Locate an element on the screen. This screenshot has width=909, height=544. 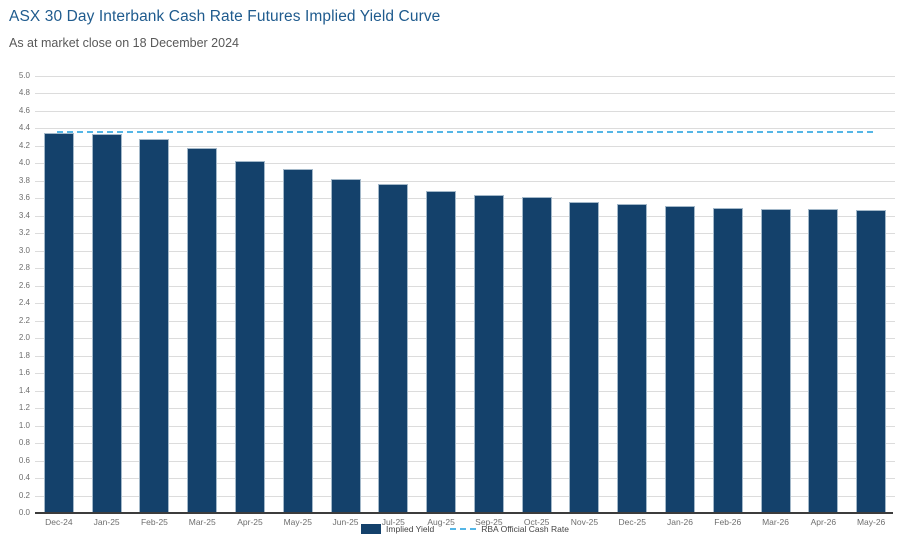
y-axis-tick-label: 3.6 is located at coordinates (24, 197).